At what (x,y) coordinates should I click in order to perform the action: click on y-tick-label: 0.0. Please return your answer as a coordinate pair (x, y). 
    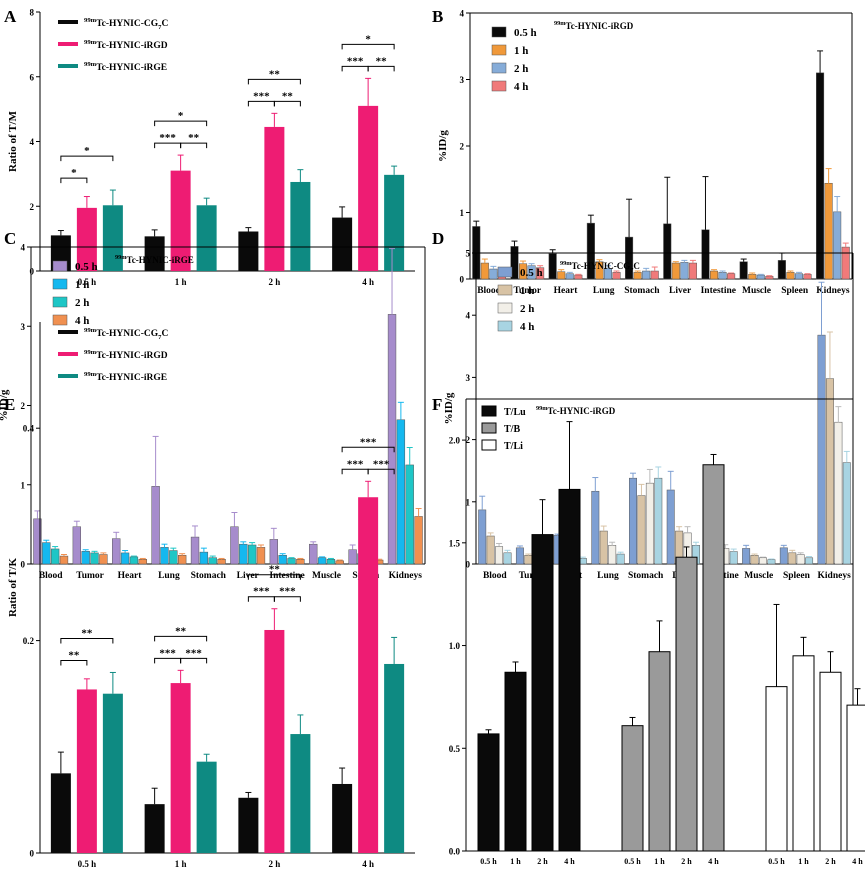
    Looking at the image, I should click on (455, 852).